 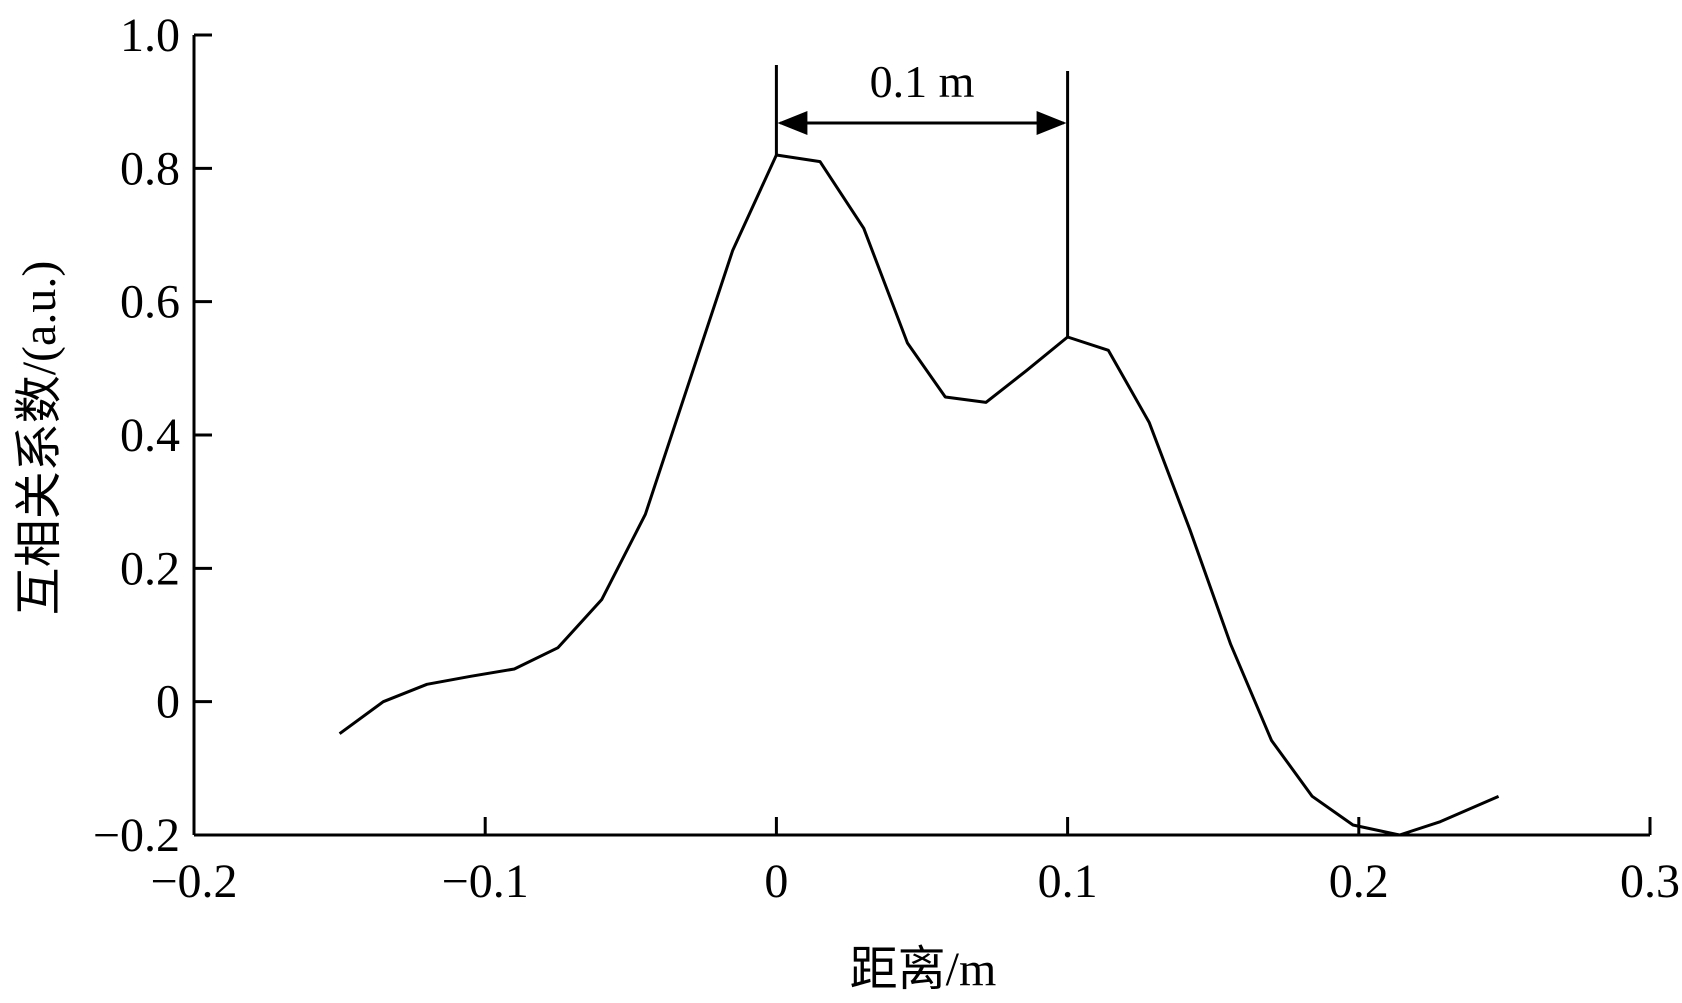 What do you see at coordinates (136, 835) in the screenshot?
I see `y-tick-label: −0.2` at bounding box center [136, 835].